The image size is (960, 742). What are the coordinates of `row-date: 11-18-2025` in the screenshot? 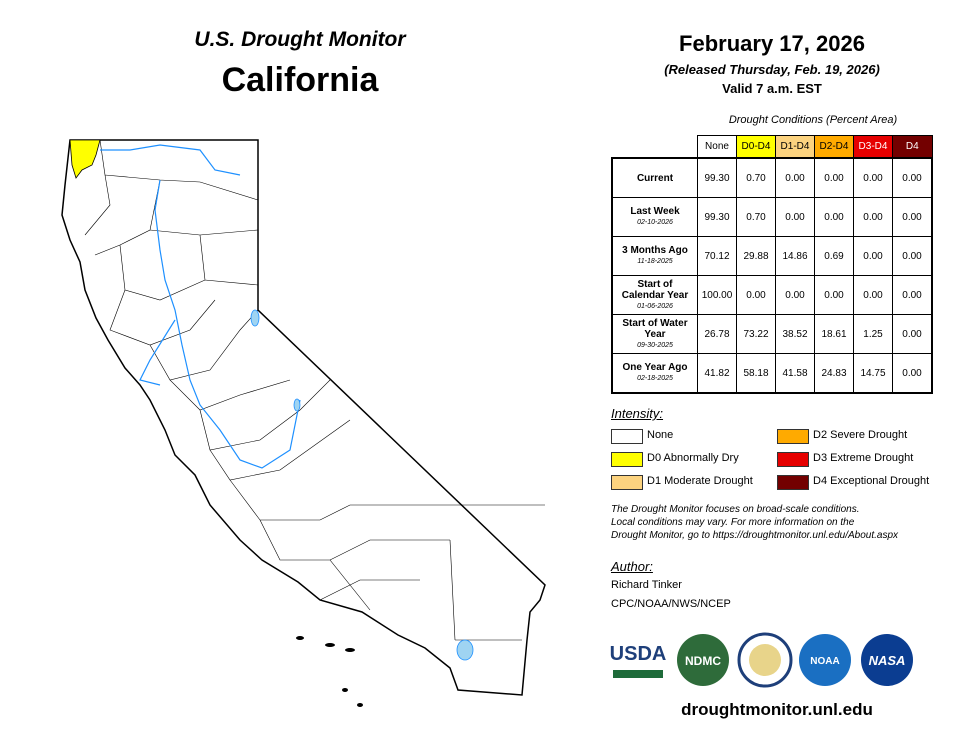 It's located at (655, 261).